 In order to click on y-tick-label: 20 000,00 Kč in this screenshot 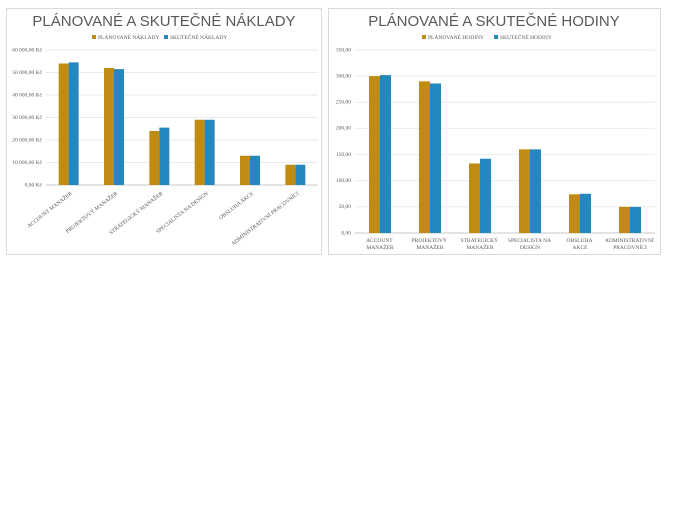, I will do `click(27, 140)`.